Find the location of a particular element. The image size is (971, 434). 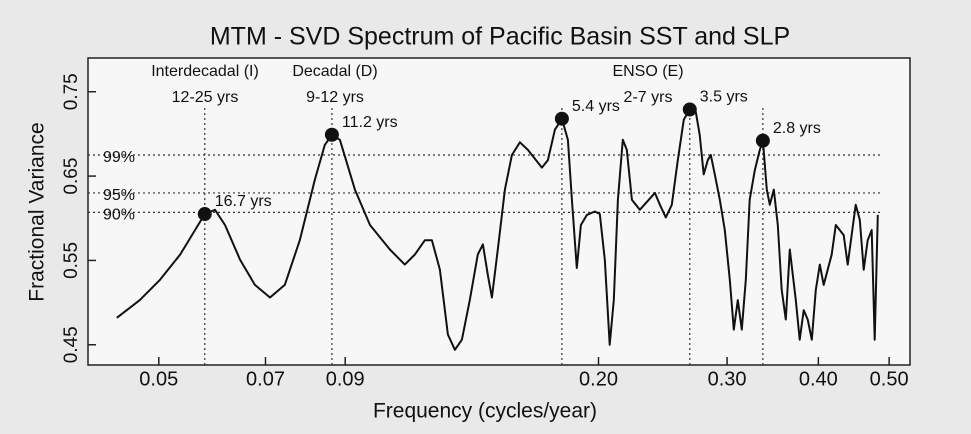

x-tick-label: 0.30 is located at coordinates (727, 379).